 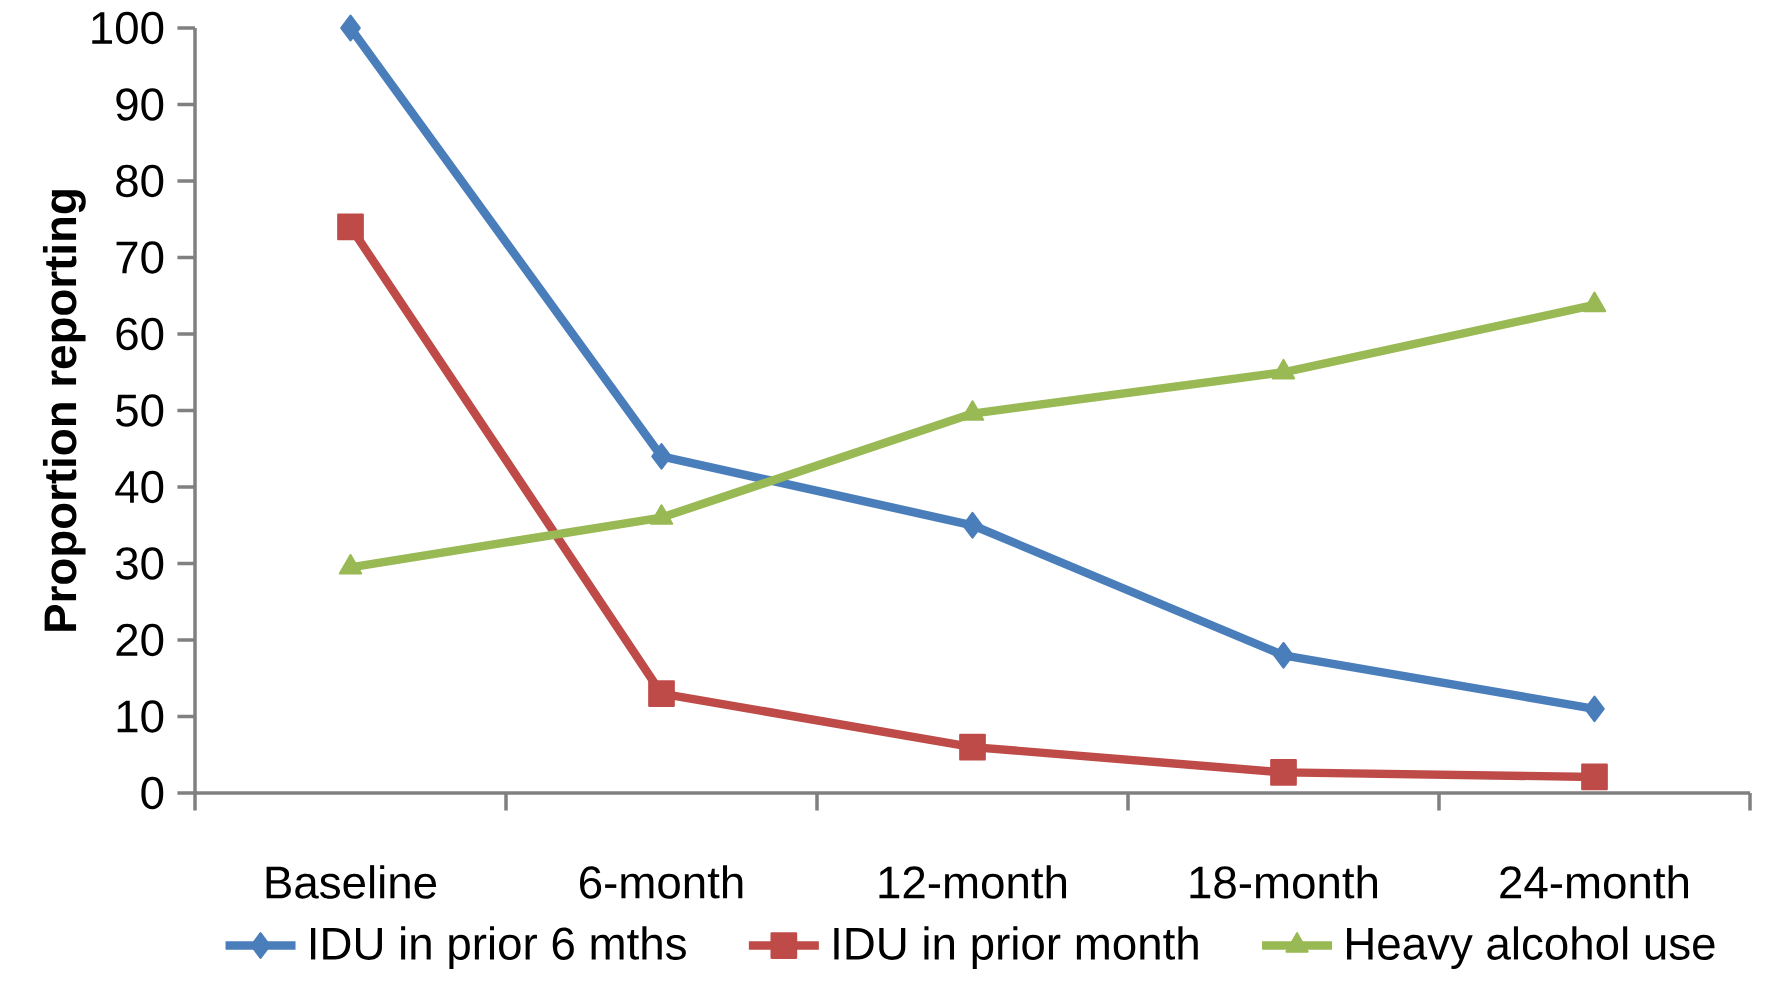 What do you see at coordinates (1016, 947) in the screenshot?
I see `legend-label: IDU in prior month` at bounding box center [1016, 947].